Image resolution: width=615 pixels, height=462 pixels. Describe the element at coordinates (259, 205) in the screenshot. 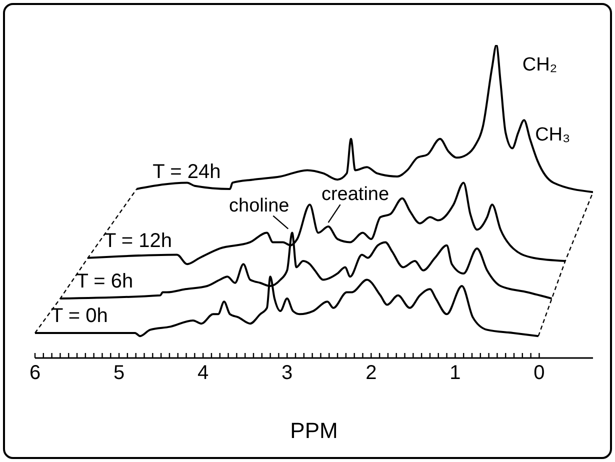

I see `annotation: choline` at that location.